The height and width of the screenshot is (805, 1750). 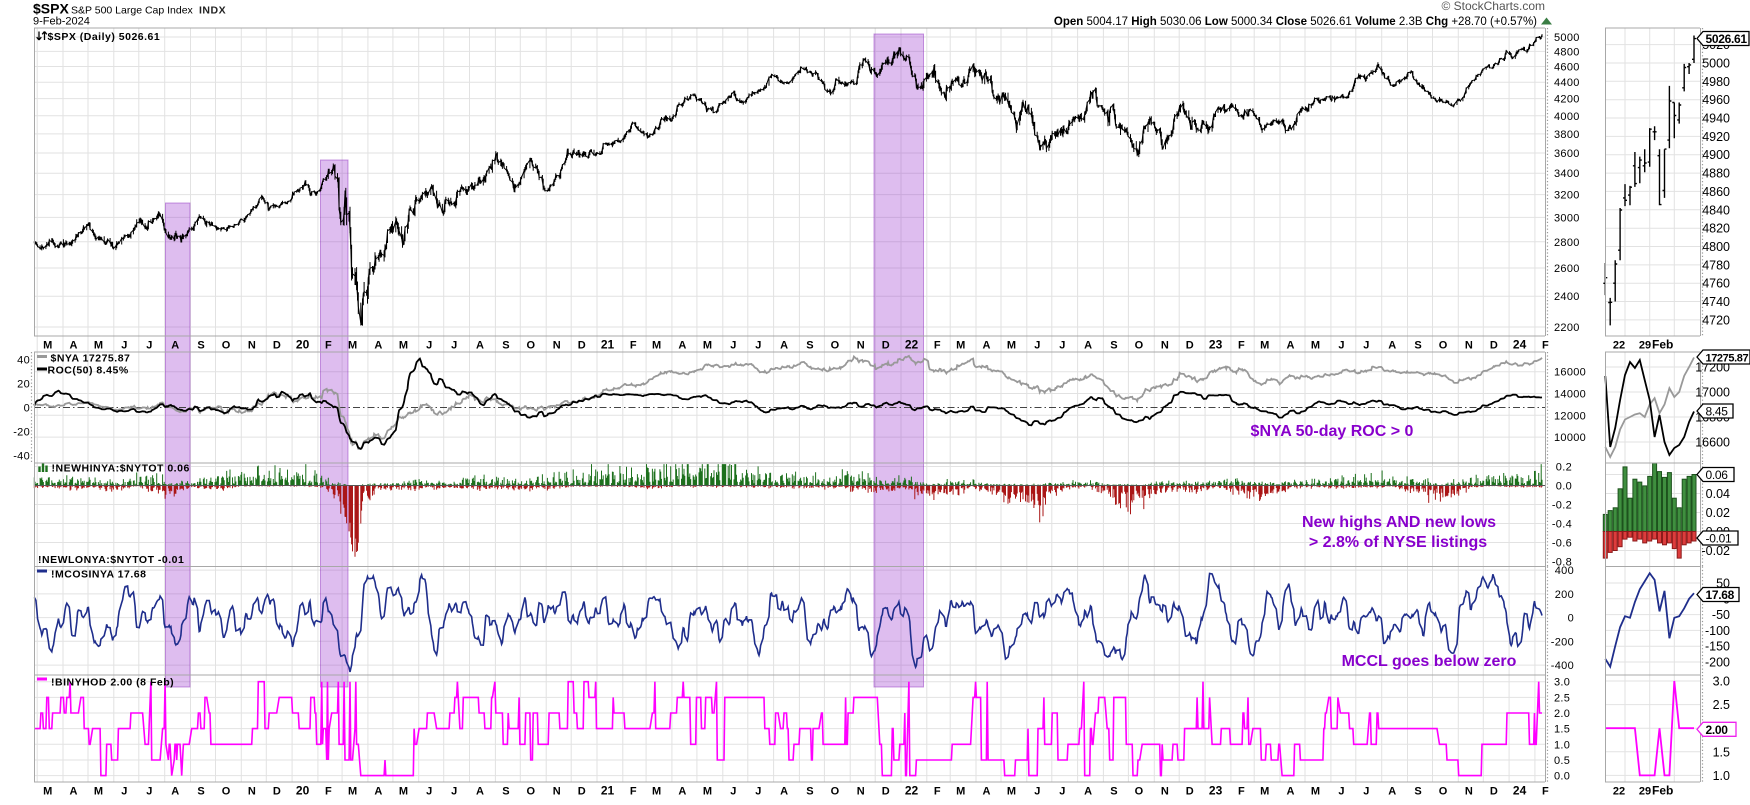 I want to click on svg-text: MCCL goes below zero, so click(x=1429, y=661).